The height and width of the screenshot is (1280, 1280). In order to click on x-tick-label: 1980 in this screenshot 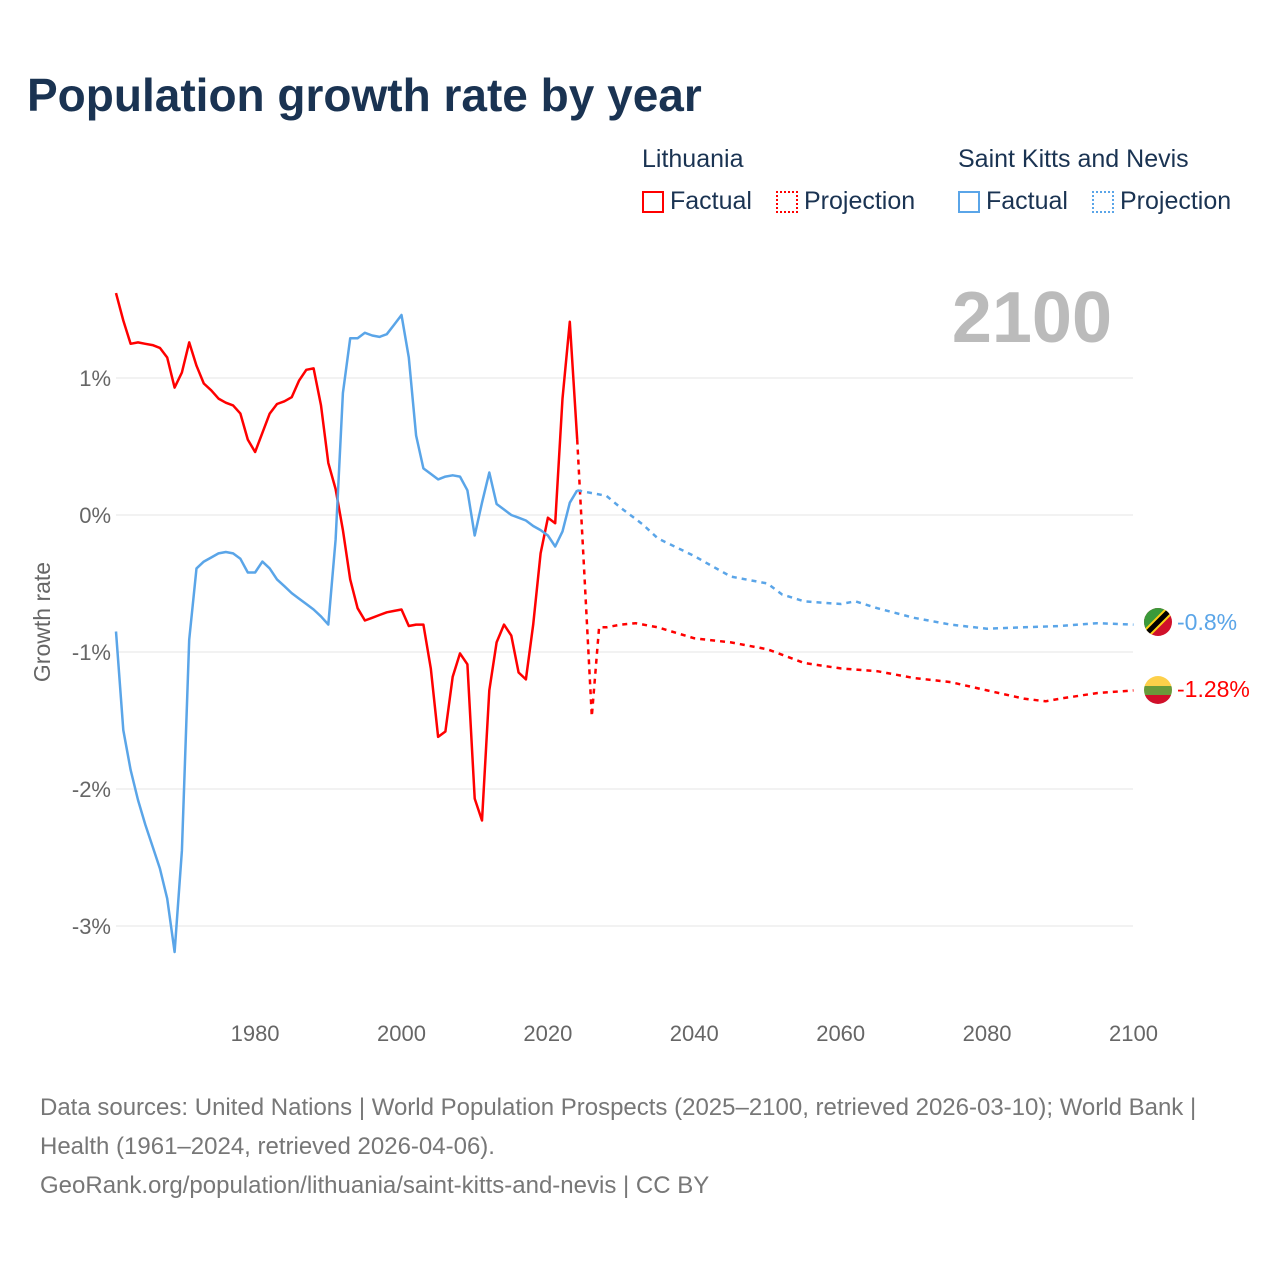, I will do `click(255, 1033)`.